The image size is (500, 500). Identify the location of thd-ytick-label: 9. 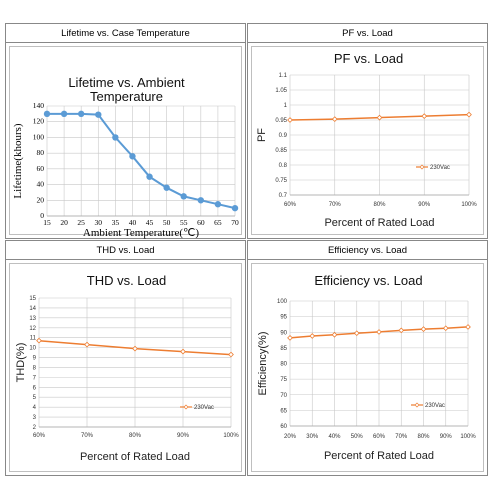
(35, 359).